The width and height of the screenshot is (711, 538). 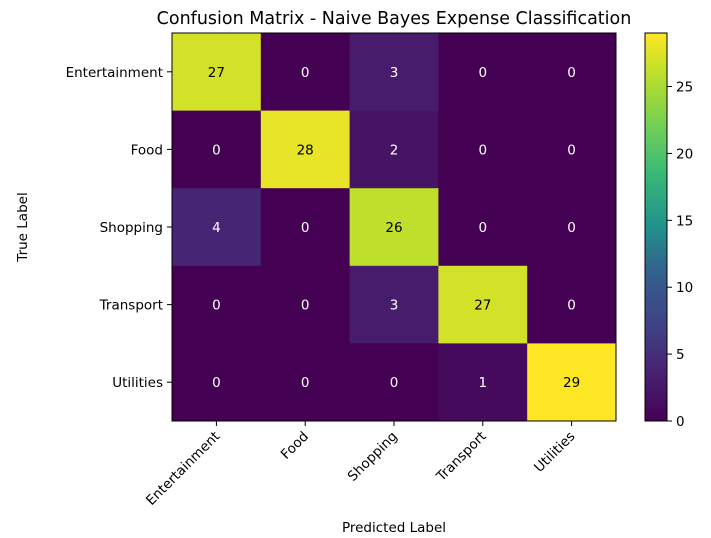 I want to click on cell-value-label: 29, so click(x=571, y=383).